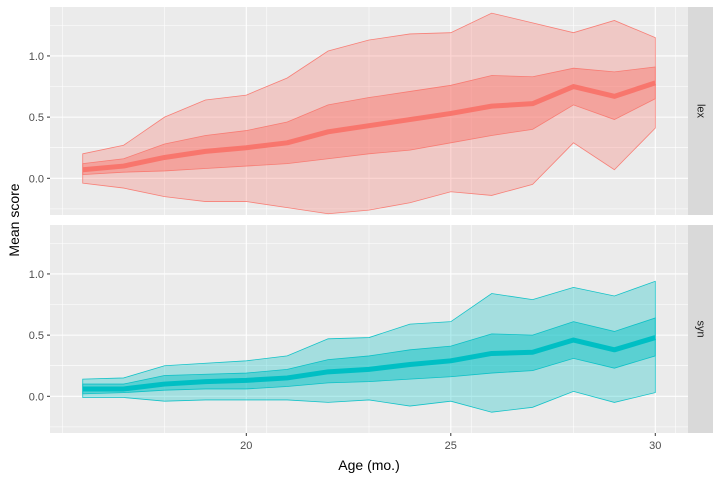 Image resolution: width=720 pixels, height=480 pixels. I want to click on x-tick-label: 20, so click(246, 446).